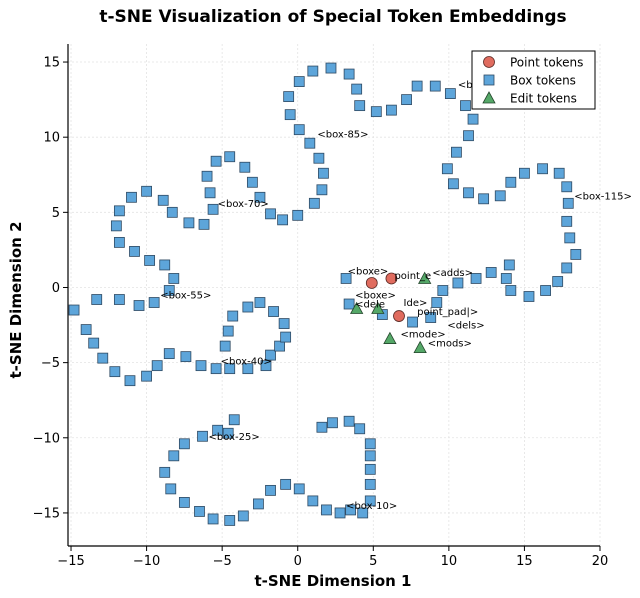  What do you see at coordinates (450, 344) in the screenshot?
I see `point-annotation: <mods>` at bounding box center [450, 344].